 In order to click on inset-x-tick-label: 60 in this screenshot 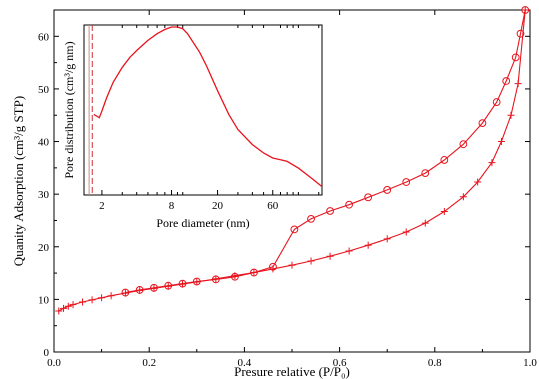, I will do `click(273, 206)`.